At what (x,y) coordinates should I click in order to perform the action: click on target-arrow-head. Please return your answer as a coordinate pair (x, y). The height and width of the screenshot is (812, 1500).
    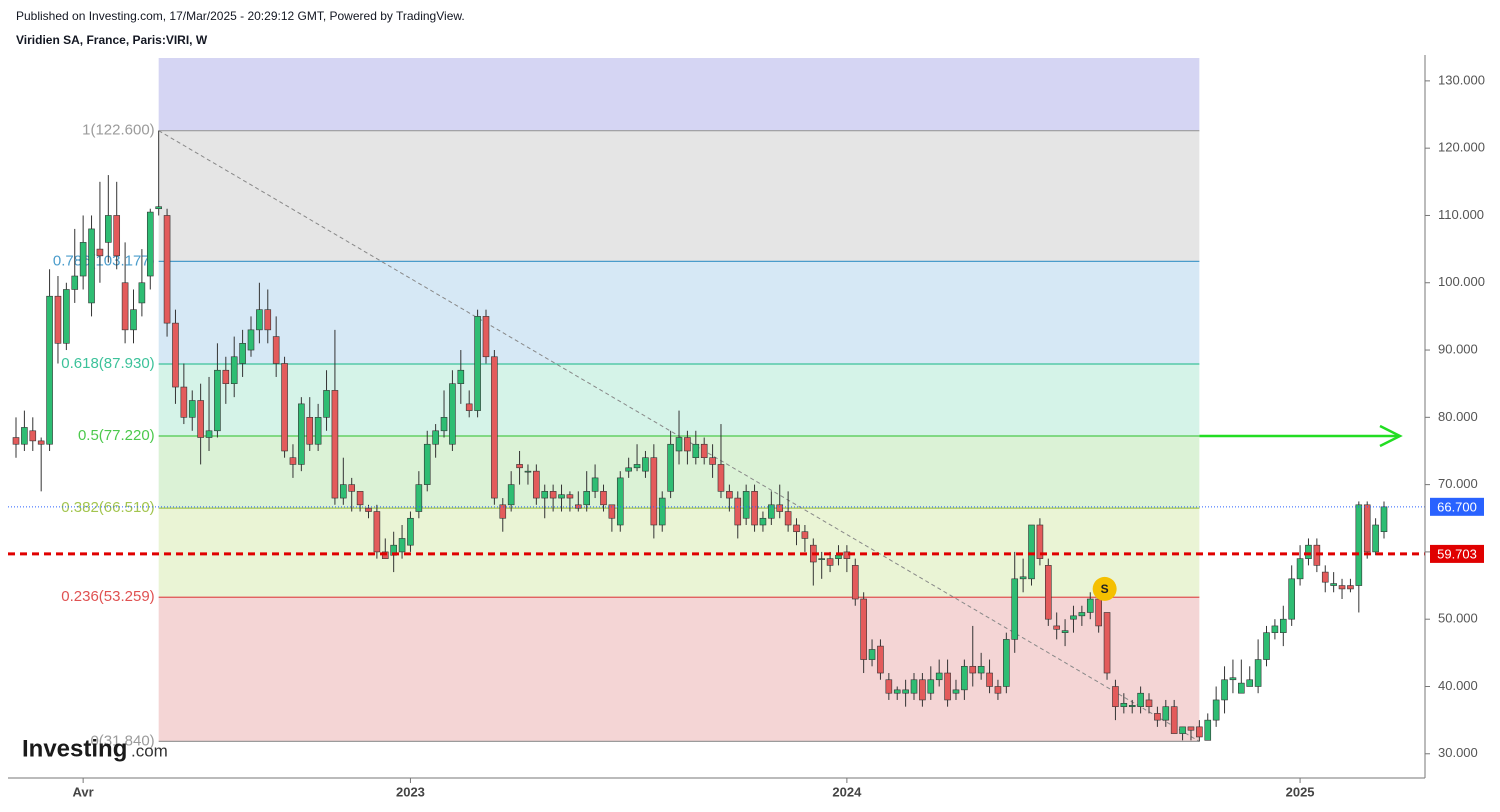
    Looking at the image, I should click on (1391, 436).